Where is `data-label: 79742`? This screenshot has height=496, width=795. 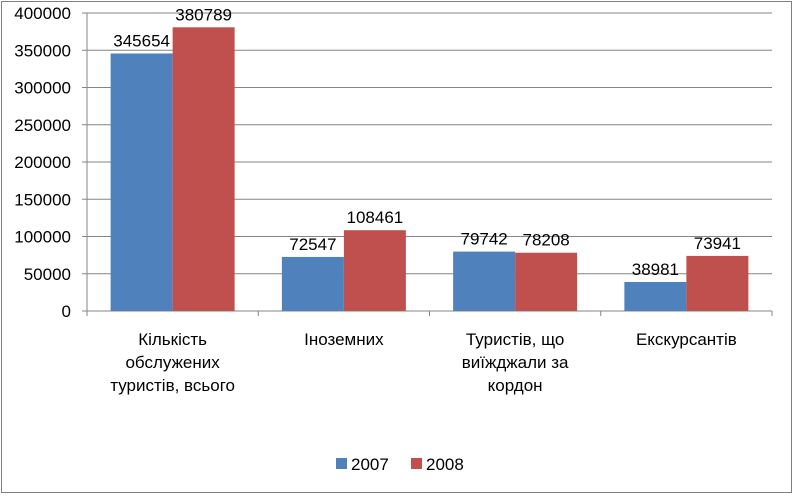
data-label: 79742 is located at coordinates (483, 239).